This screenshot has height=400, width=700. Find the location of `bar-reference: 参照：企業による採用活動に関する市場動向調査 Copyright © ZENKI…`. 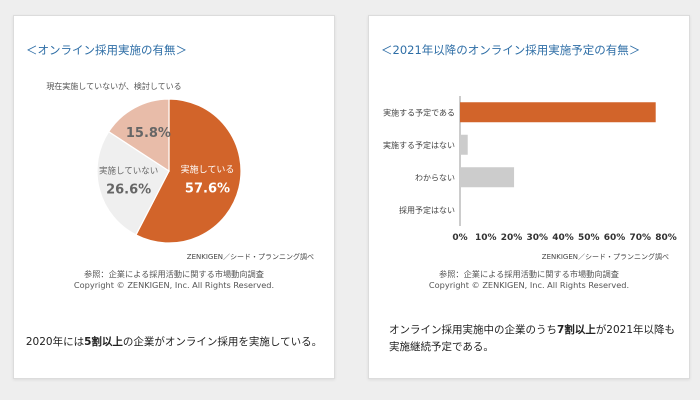

bar-reference: 参照：企業による採用活動に関する市場動向調査 Copyright © ZENKI… is located at coordinates (529, 280).